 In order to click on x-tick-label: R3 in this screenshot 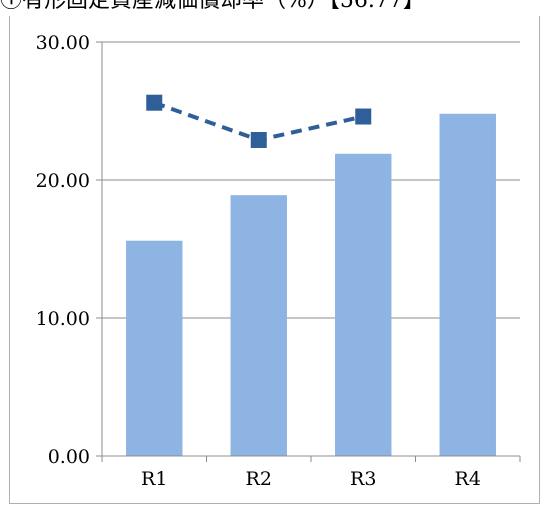, I will do `click(363, 479)`.